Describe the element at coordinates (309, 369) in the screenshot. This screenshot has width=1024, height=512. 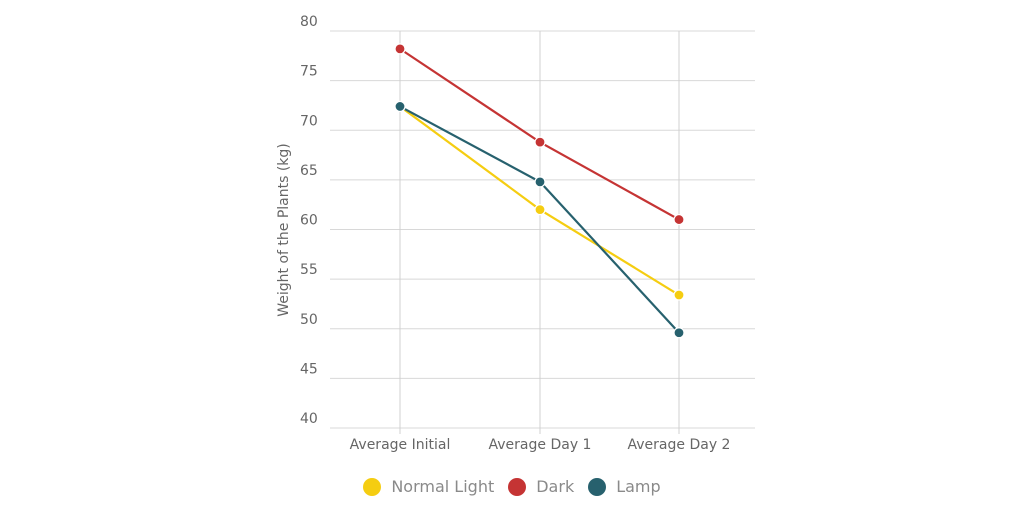
I see `y-tick-label: 45` at that location.